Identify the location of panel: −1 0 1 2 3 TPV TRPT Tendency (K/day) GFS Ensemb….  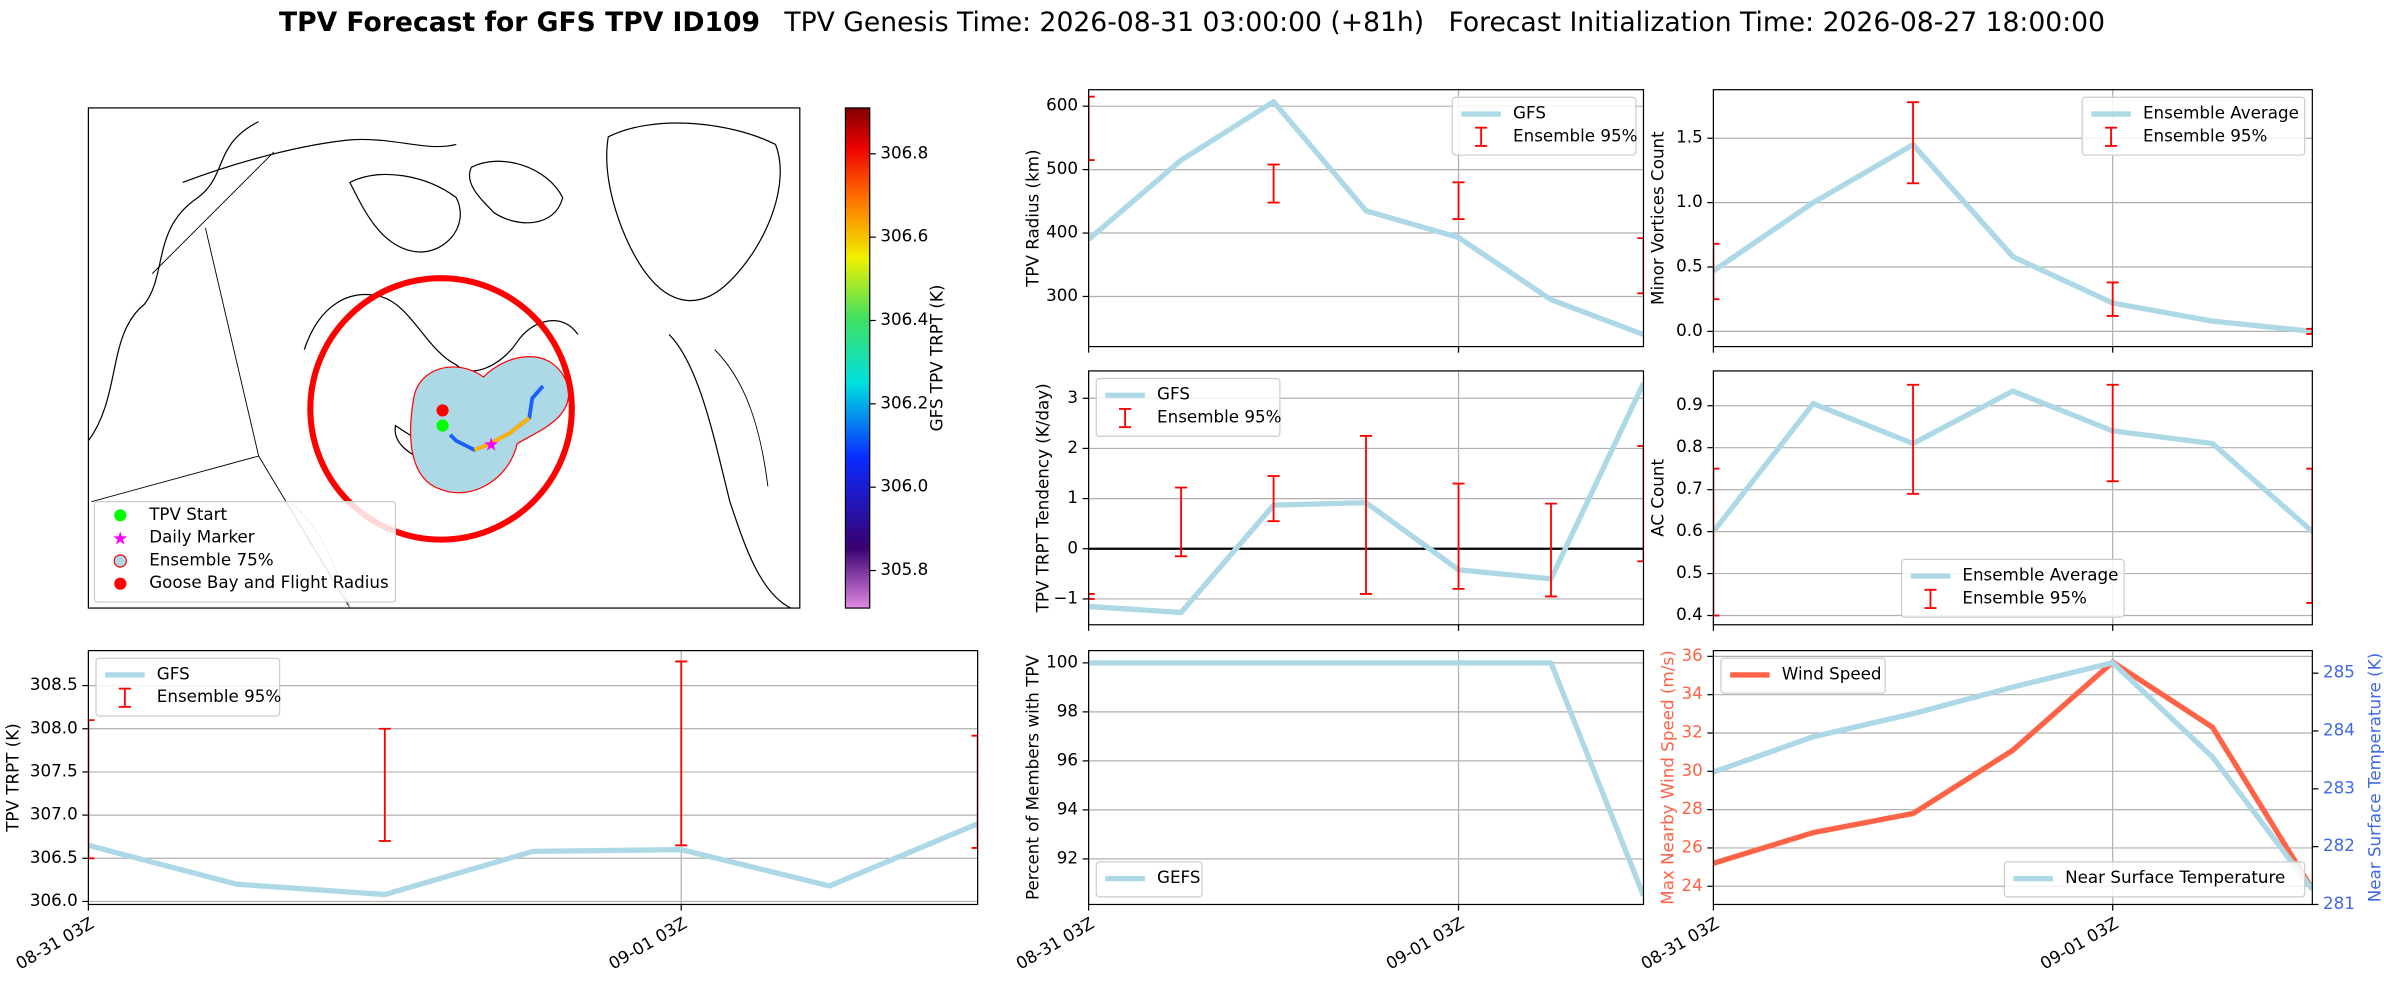
(1339, 500).